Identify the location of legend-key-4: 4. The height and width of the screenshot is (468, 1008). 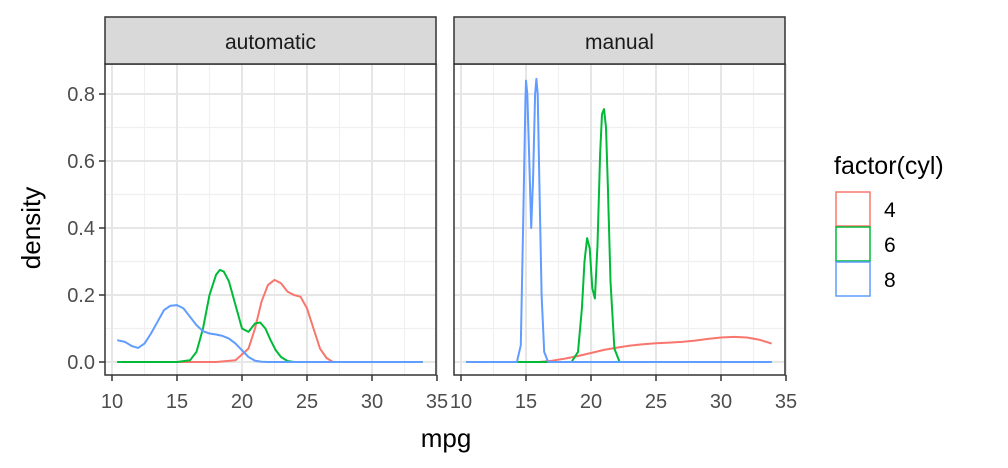
(865, 209).